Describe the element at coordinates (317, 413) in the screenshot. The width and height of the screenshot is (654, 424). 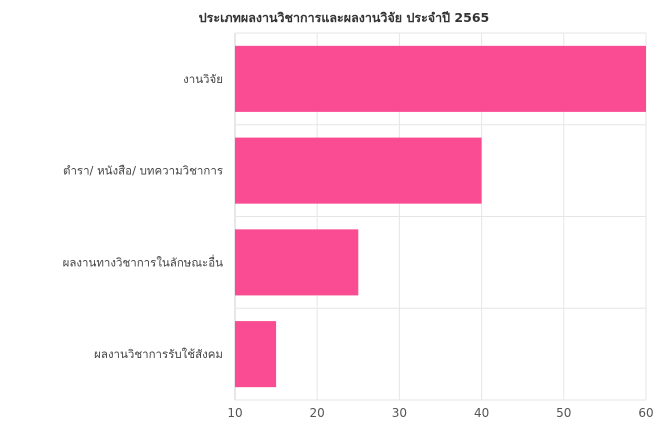
I see `x-tick-label: 20` at that location.